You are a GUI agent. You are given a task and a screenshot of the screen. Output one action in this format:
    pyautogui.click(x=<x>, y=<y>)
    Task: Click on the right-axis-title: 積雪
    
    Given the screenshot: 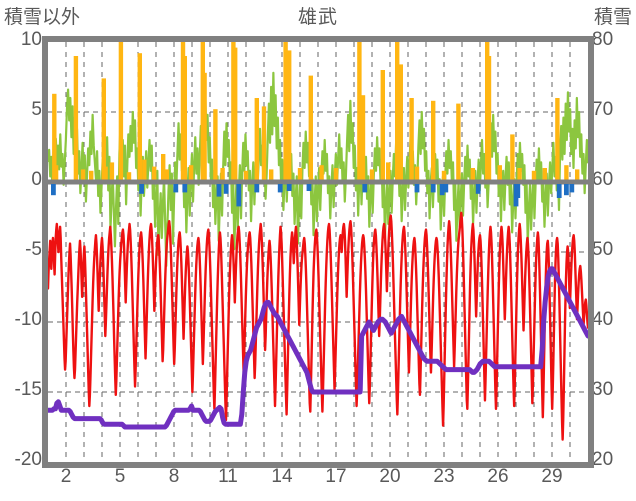 What is the action you would take?
    pyautogui.click(x=612, y=17)
    